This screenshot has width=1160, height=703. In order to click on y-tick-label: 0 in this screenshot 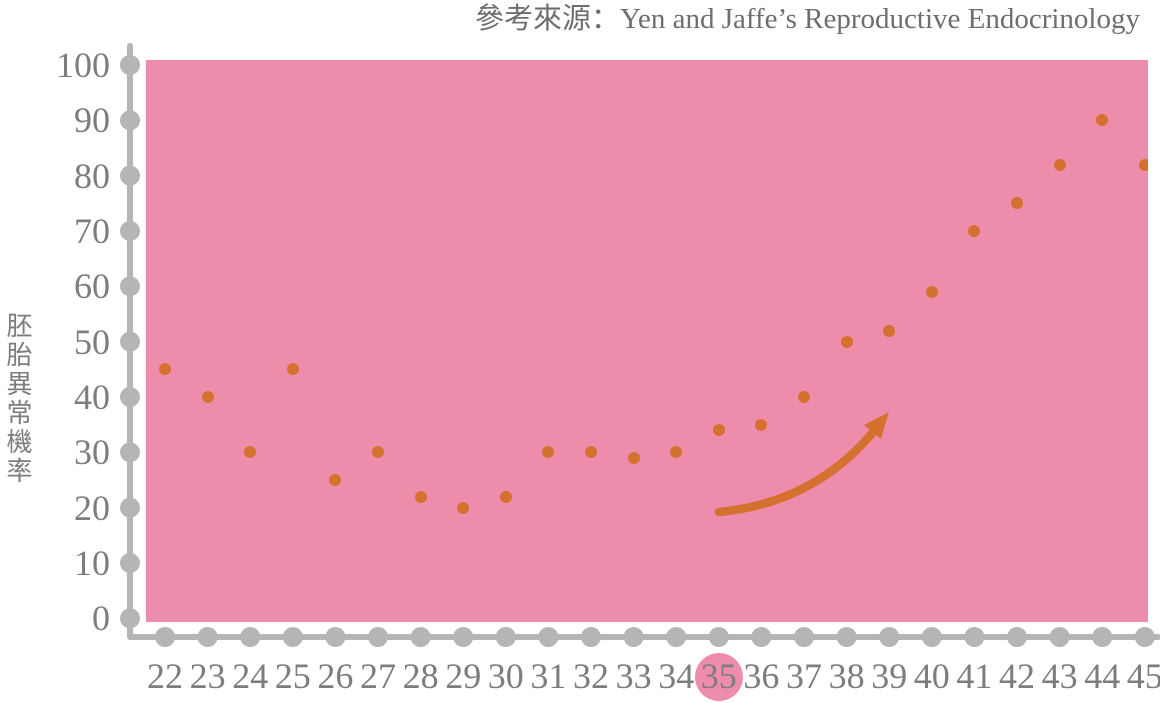, I will do `click(101, 618)`.